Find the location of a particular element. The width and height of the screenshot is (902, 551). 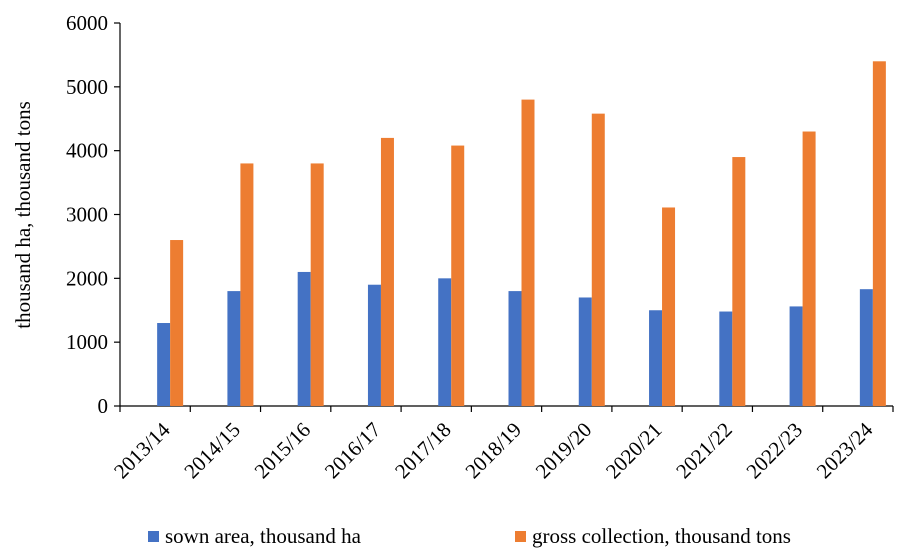

legend-item-sown-area: sown area, thousand ha is located at coordinates (254, 536).